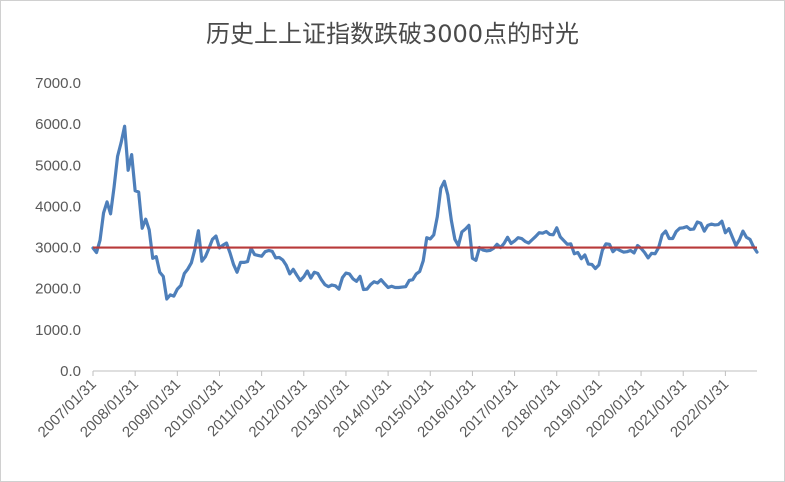 The height and width of the screenshot is (482, 785). What do you see at coordinates (392, 34) in the screenshot?
I see `chart-title: 历史上上证指数跌破3000点的时光` at bounding box center [392, 34].